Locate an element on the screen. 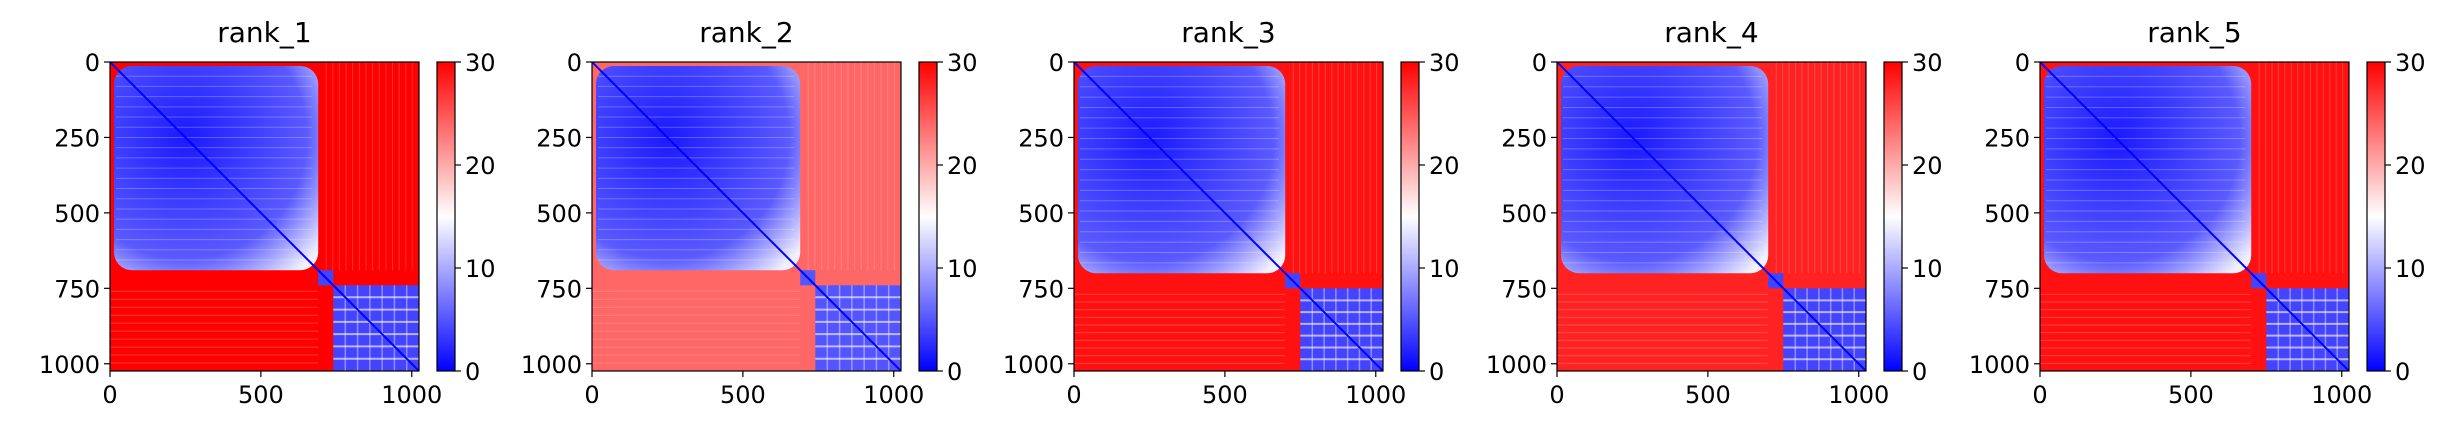  panel-title: rank_5 is located at coordinates (2194, 32).